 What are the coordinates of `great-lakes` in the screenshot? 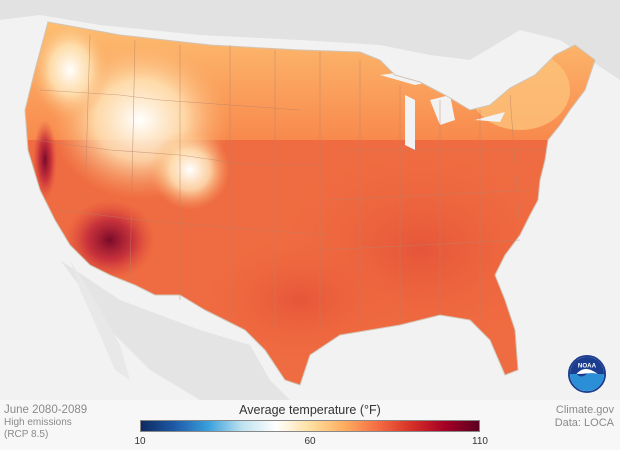 It's located at (442, 110).